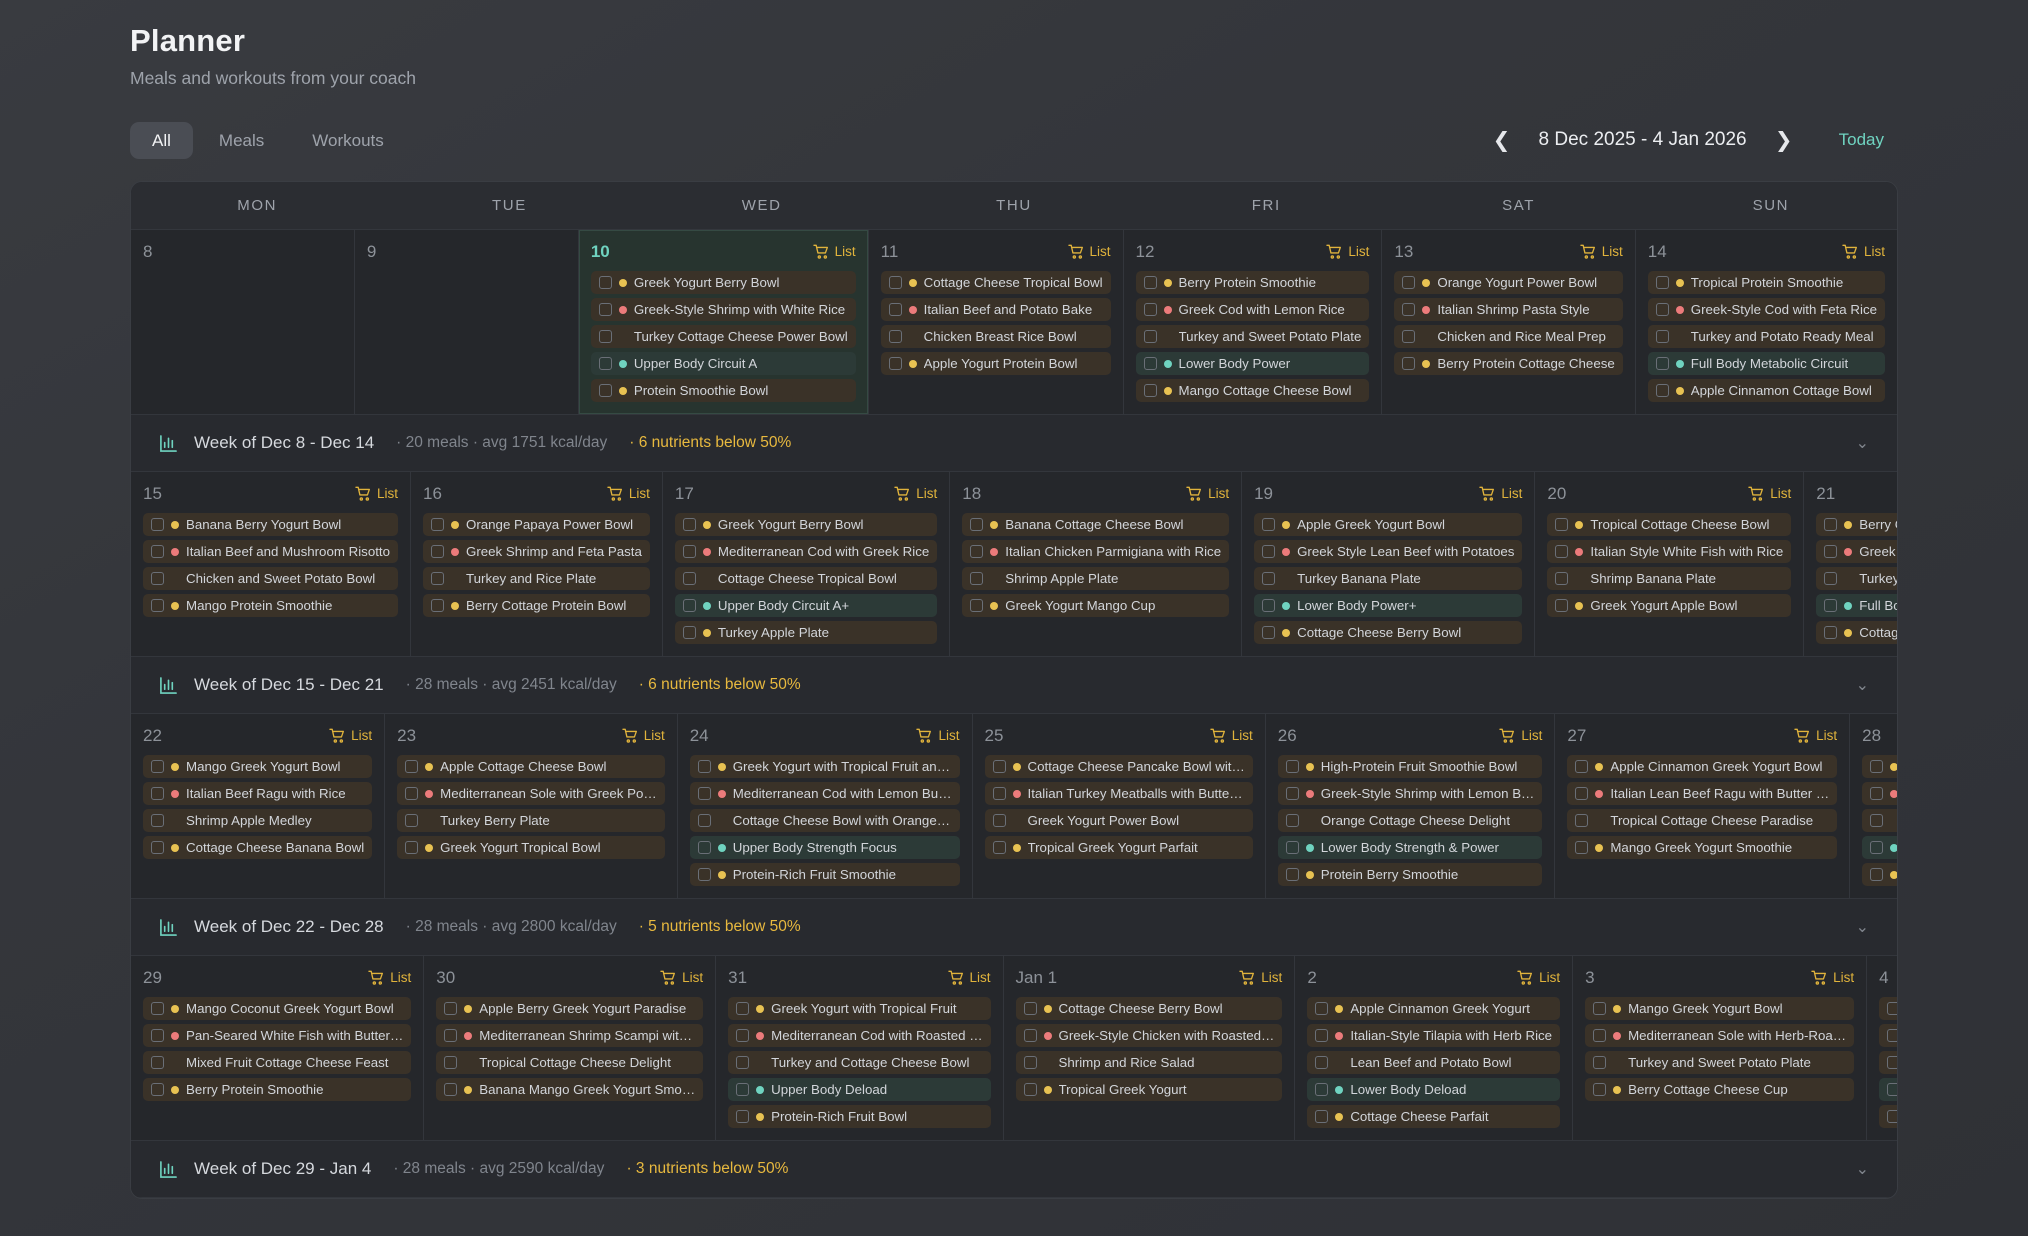 The height and width of the screenshot is (1236, 2028). Describe the element at coordinates (1149, 1063) in the screenshot. I see `meal-item: Shrimp and Rice Salad` at that location.